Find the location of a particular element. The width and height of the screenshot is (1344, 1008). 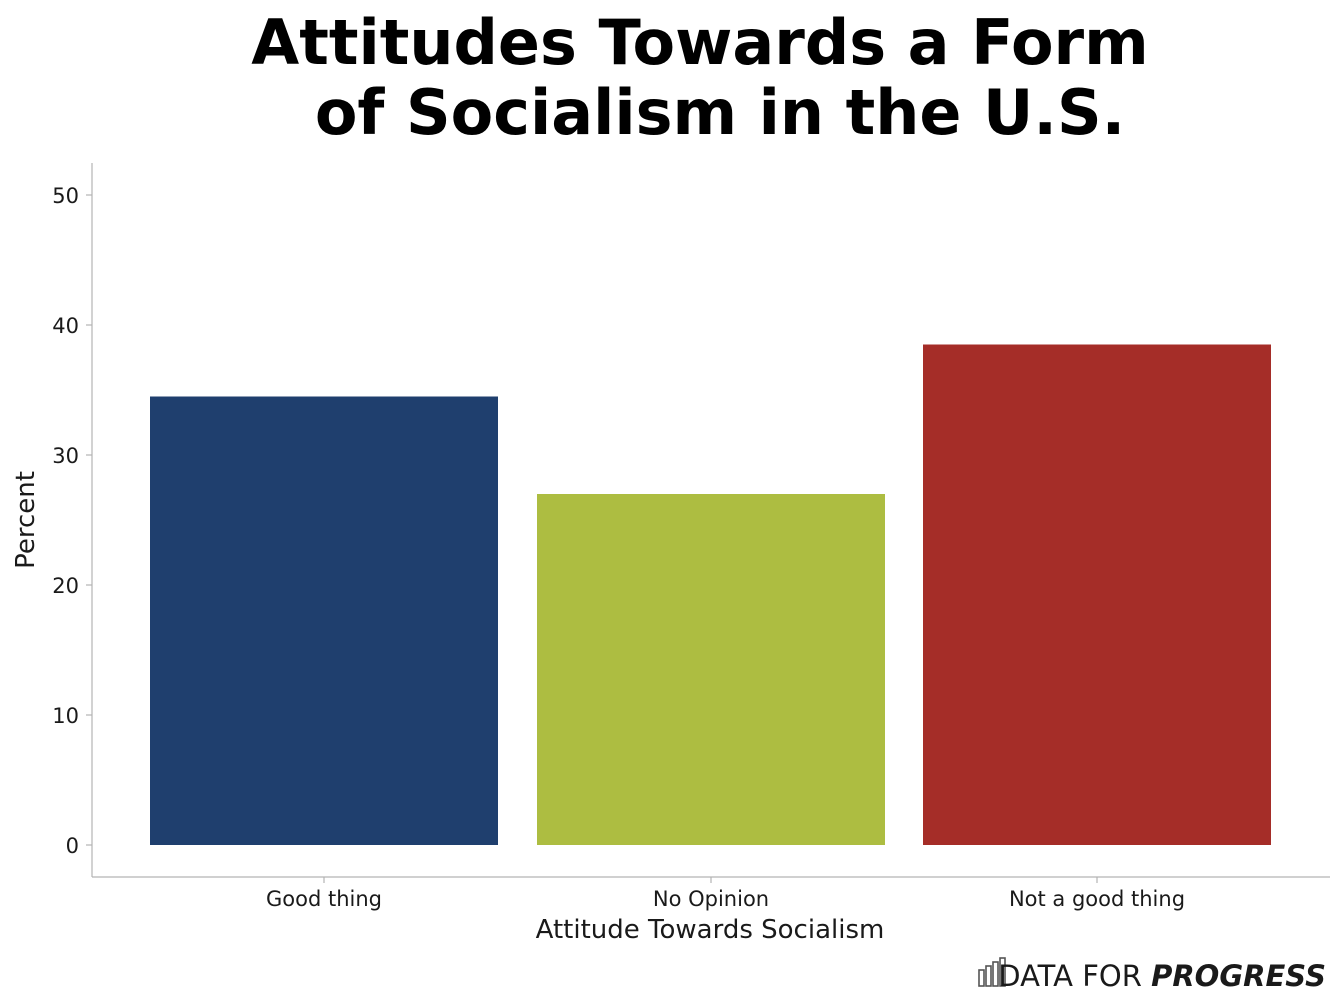

chart-title-line-2: of Socialism in the U.S. is located at coordinates (720, 112).